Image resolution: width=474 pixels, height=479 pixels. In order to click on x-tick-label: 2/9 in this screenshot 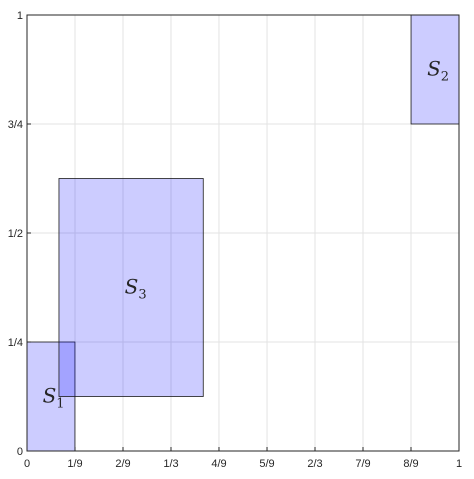, I will do `click(122, 464)`.